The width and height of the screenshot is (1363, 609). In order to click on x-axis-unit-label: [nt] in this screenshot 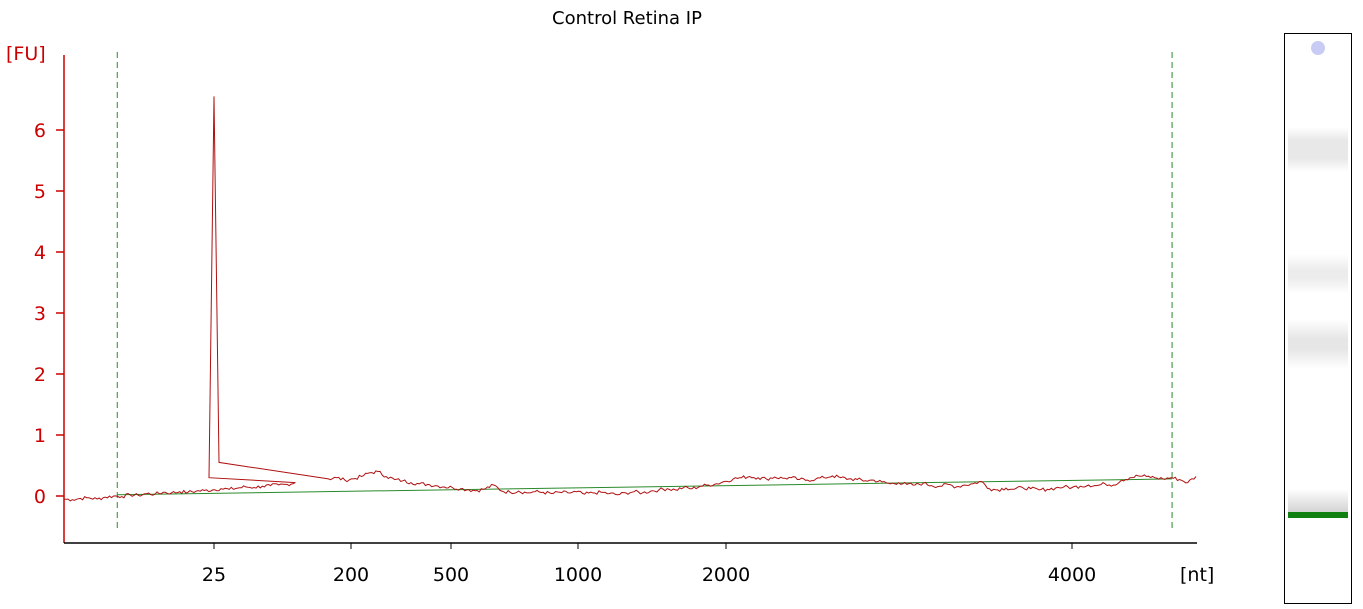, I will do `click(1197, 575)`.